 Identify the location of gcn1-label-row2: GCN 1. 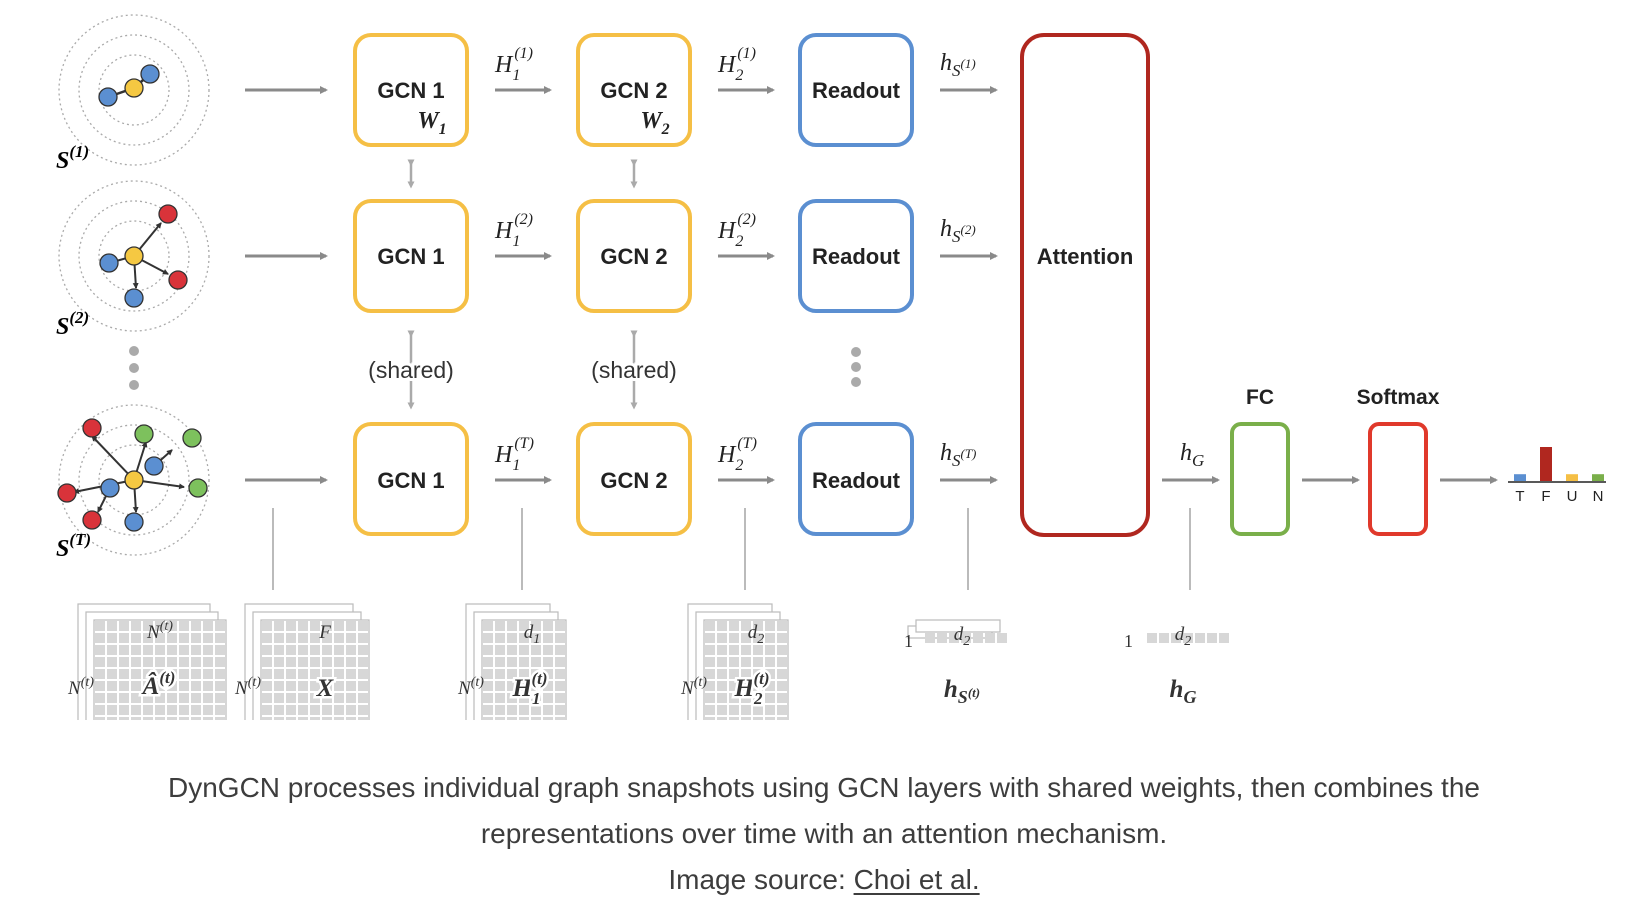
(410, 256).